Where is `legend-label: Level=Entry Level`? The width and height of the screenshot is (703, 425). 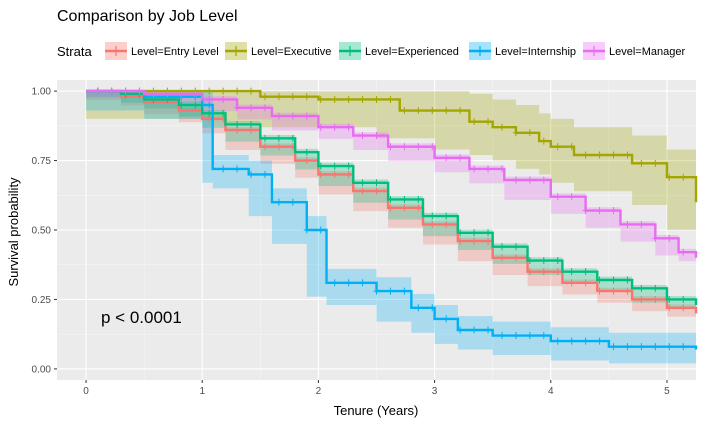
legend-label: Level=Entry Level is located at coordinates (175, 52).